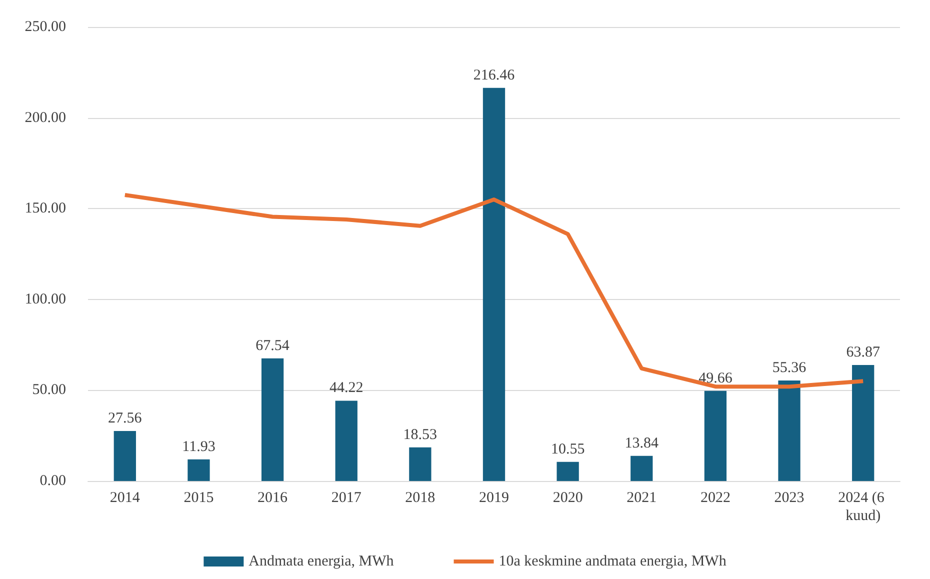 The height and width of the screenshot is (579, 930). Describe the element at coordinates (715, 498) in the screenshot. I see `x-tick-label: 2022` at that location.